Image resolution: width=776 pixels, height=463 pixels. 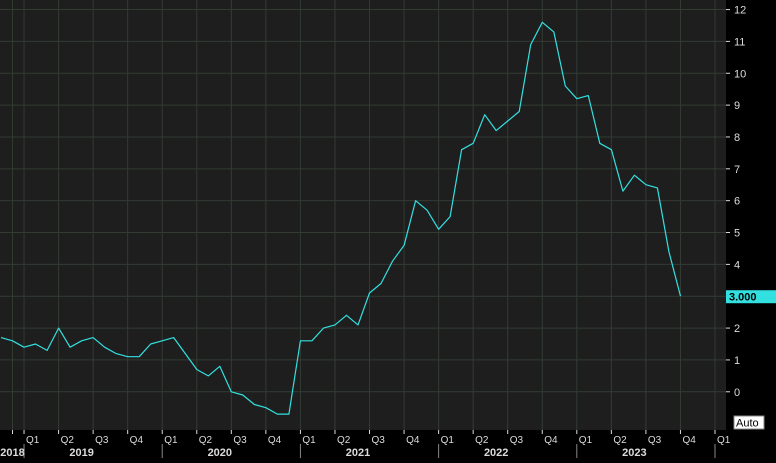 What do you see at coordinates (739, 42) in the screenshot?
I see `y-tick-label: 11` at bounding box center [739, 42].